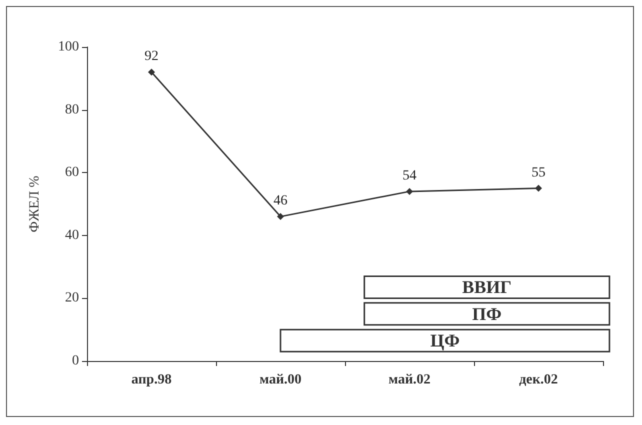 The width and height of the screenshot is (642, 425). What do you see at coordinates (151, 380) in the screenshot?
I see `x-tick-label: апр.98` at bounding box center [151, 380].